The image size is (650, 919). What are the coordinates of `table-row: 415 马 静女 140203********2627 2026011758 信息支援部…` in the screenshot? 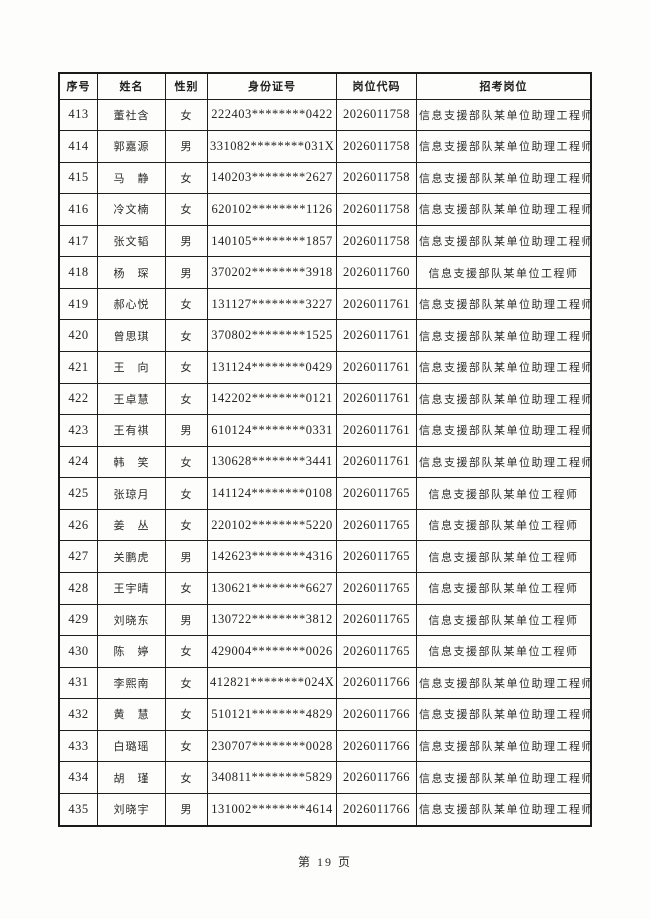 It's located at (325, 178).